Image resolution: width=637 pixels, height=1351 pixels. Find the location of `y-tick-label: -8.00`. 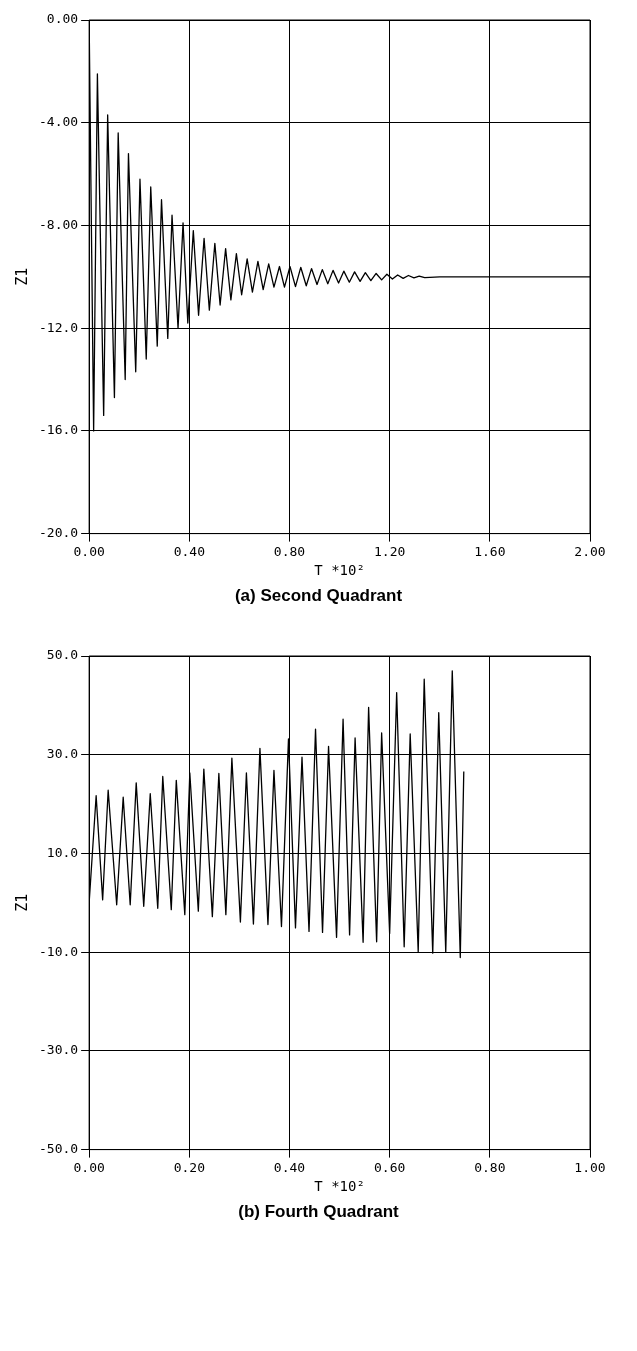

y-tick-label: -8.00 is located at coordinates (58, 224).